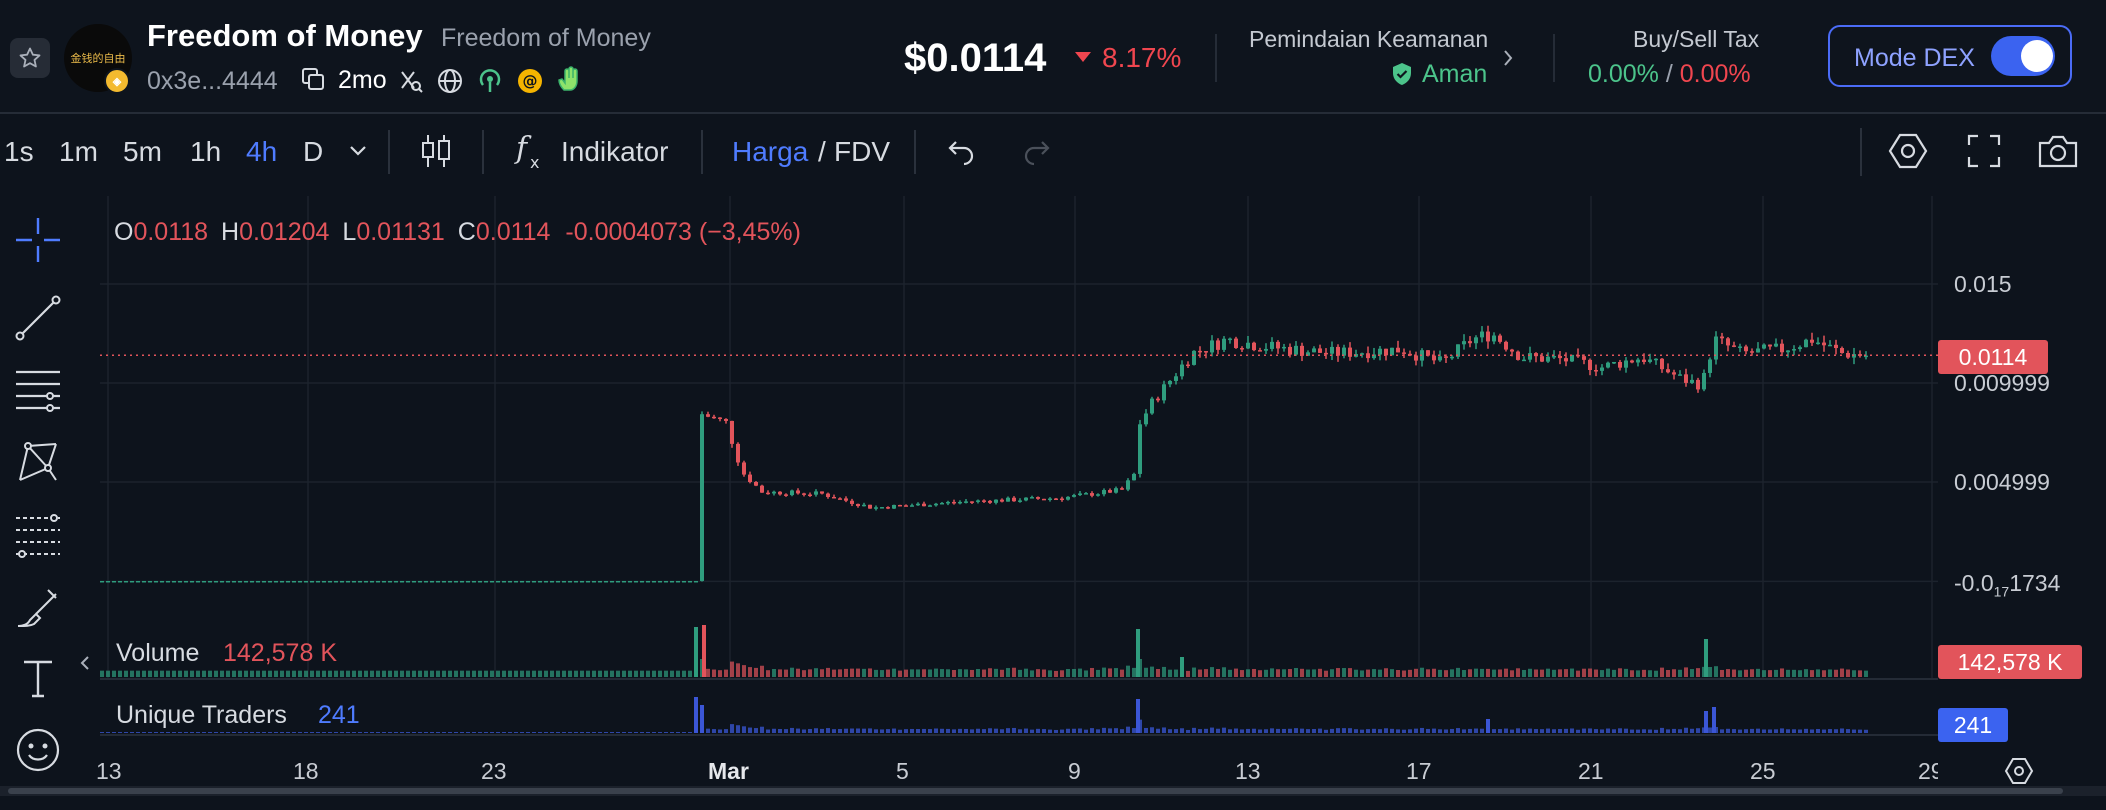  I want to click on settings-hexagon-icon, so click(1908, 151).